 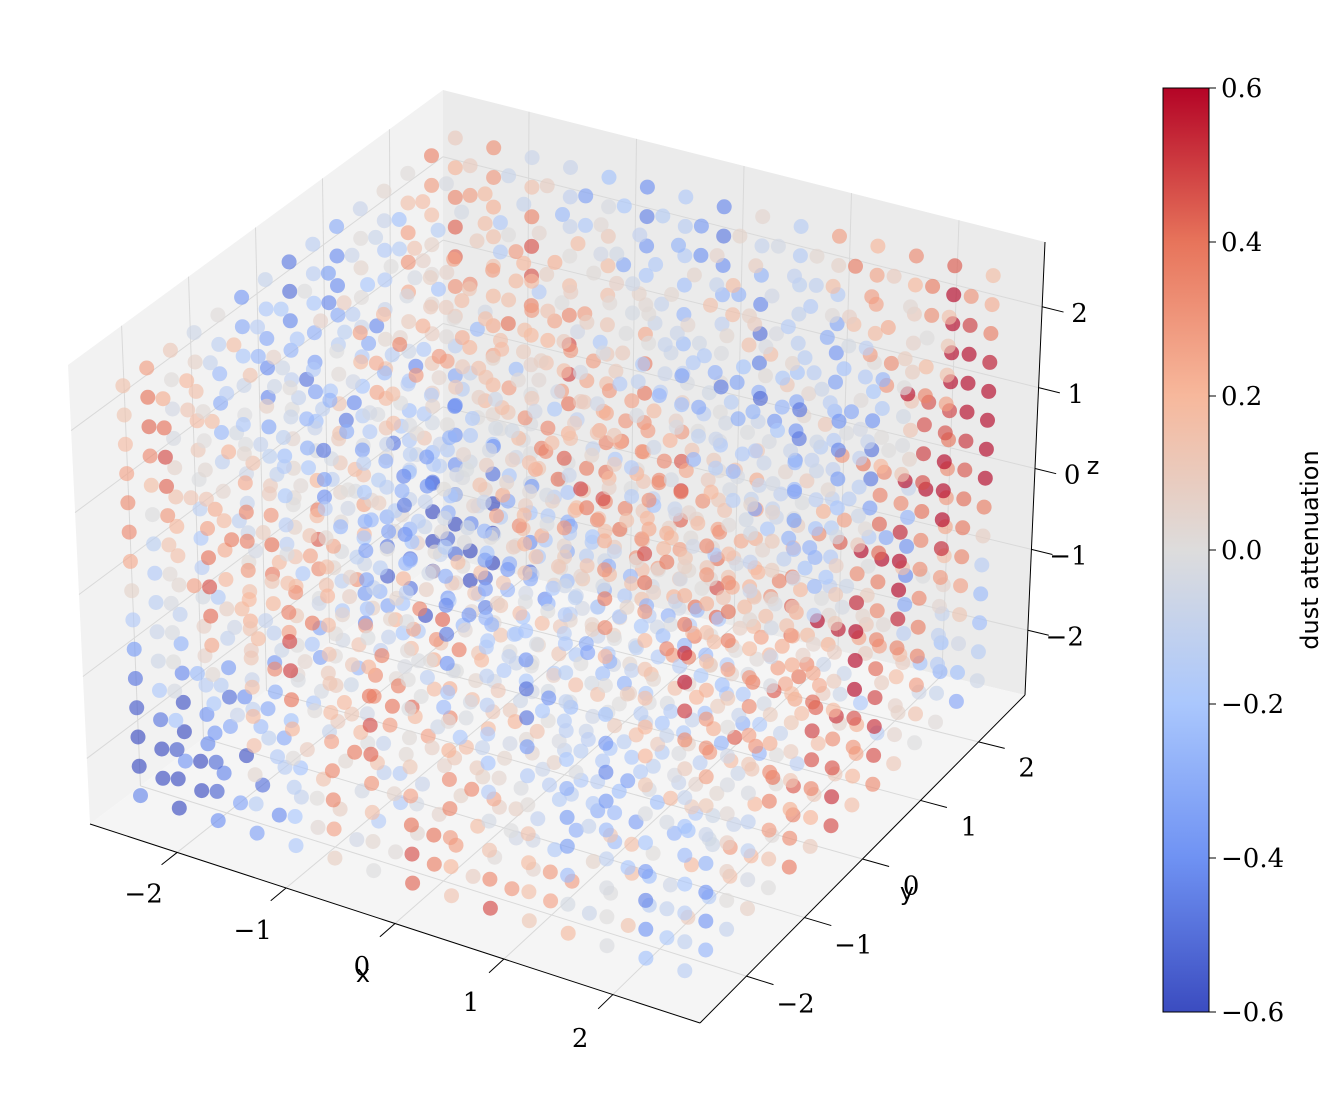 I want to click on x-tick, so click(x=169, y=859).